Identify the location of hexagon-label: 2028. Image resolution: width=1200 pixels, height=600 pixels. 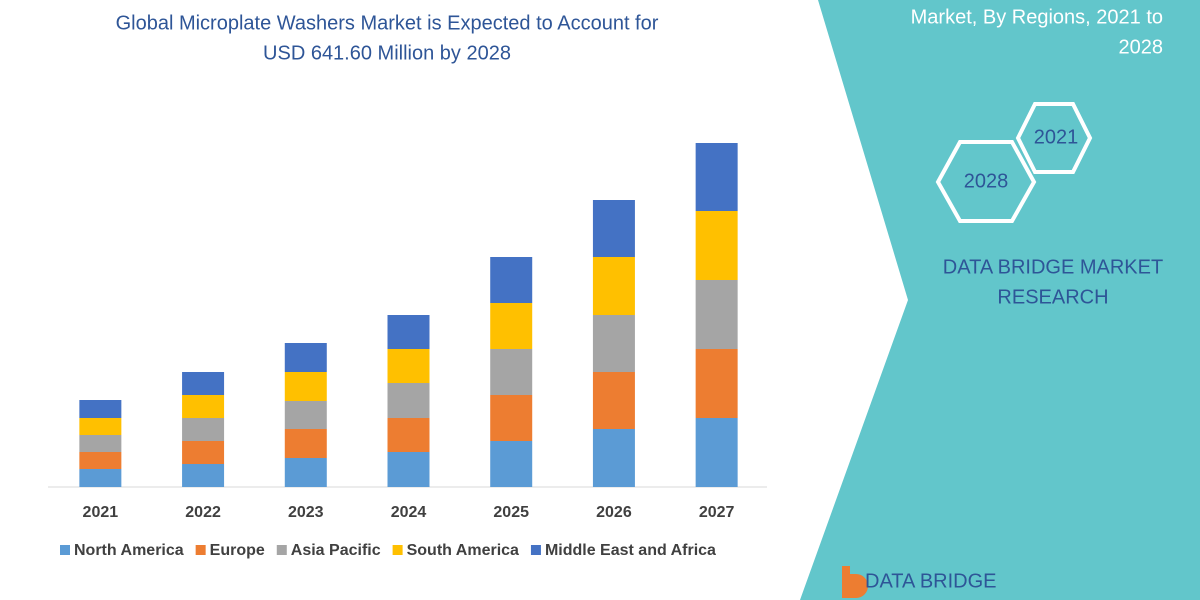
(986, 181).